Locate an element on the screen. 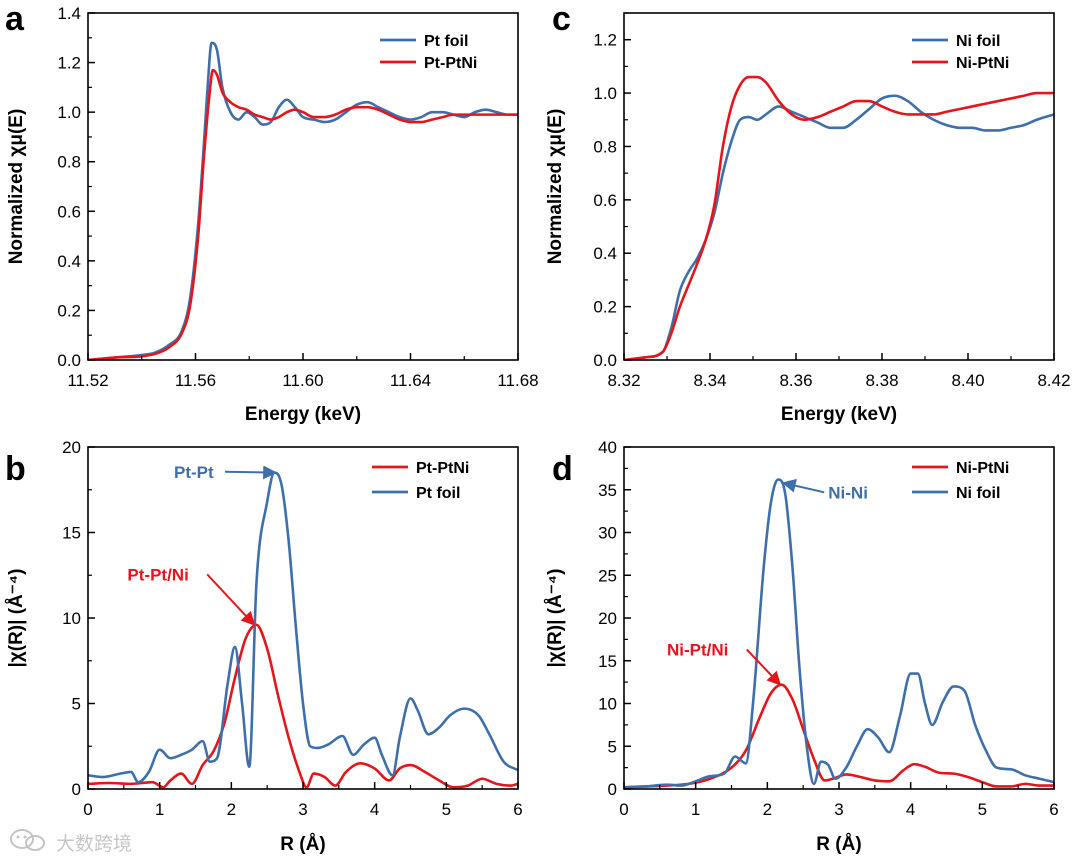  x-tick-label: 11.68 is located at coordinates (517, 380).